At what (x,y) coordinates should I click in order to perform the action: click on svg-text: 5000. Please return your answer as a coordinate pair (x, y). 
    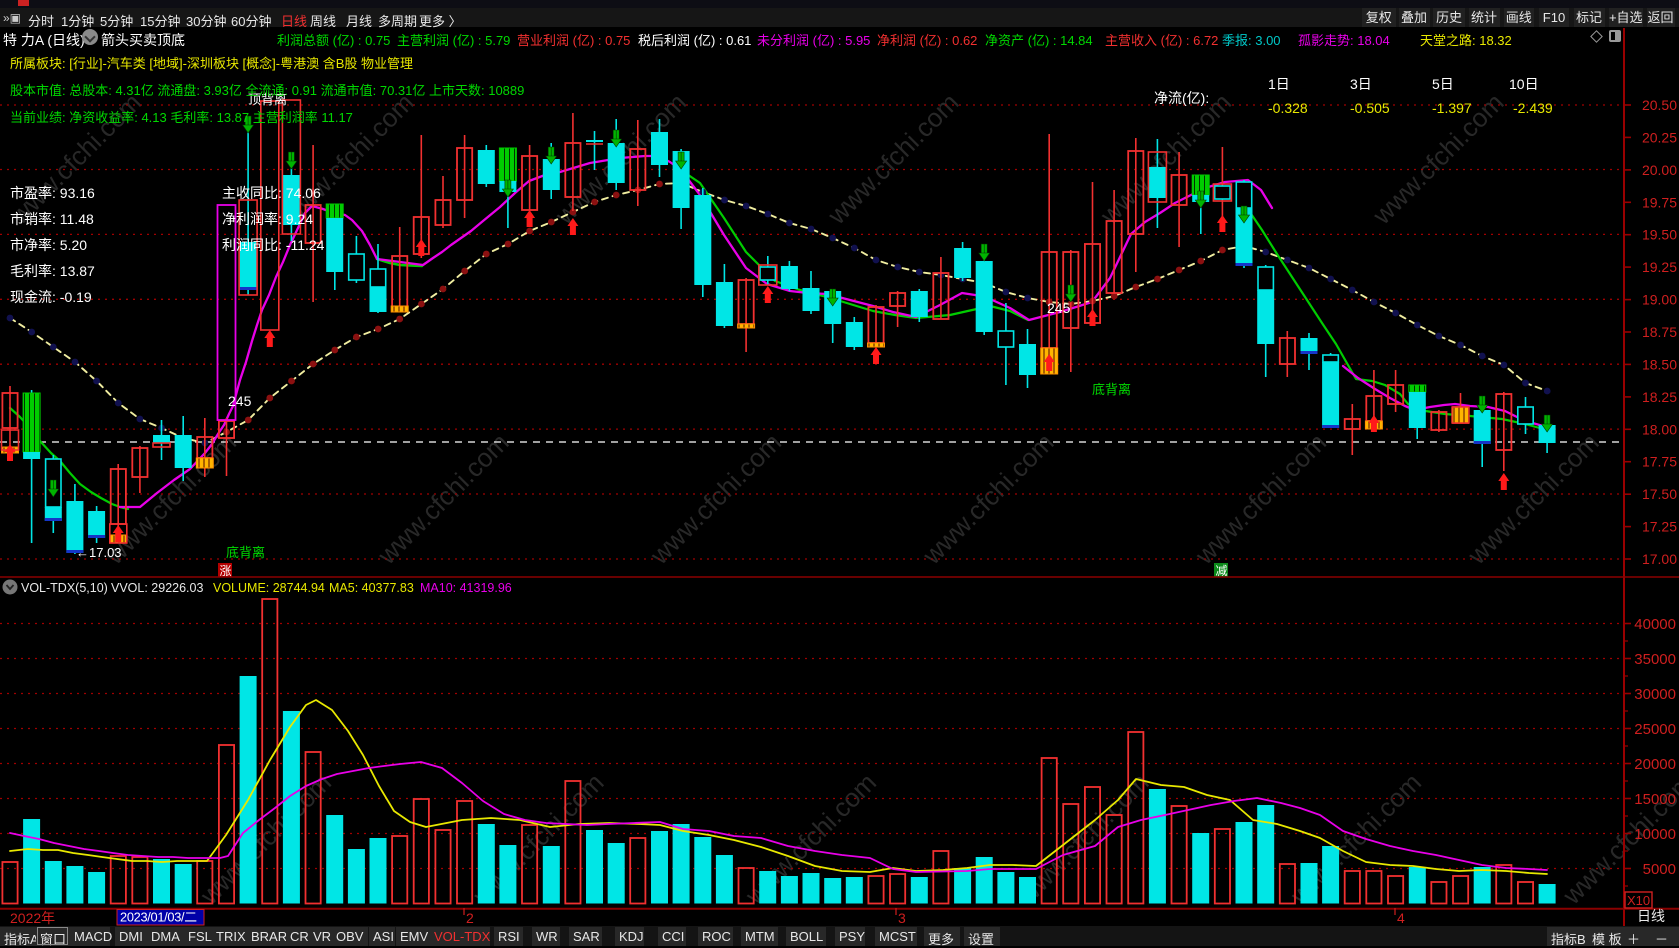
    Looking at the image, I should click on (1659, 869).